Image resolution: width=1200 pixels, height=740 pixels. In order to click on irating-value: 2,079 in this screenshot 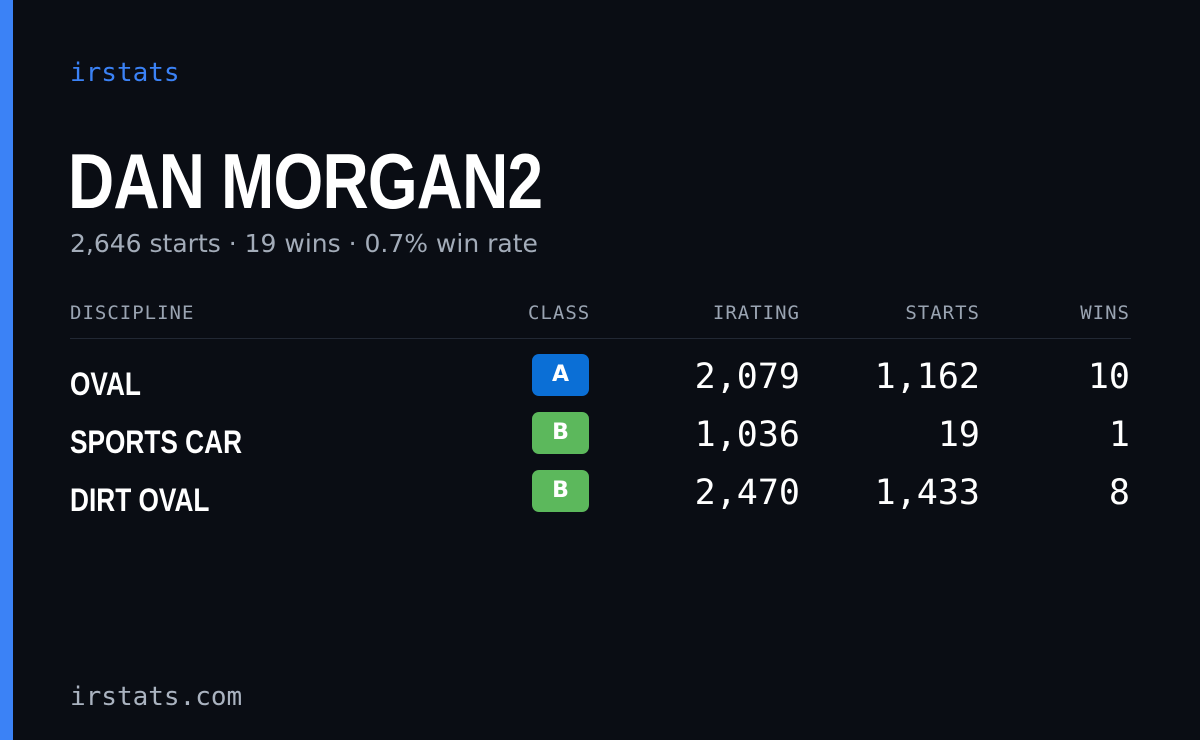, I will do `click(747, 377)`.